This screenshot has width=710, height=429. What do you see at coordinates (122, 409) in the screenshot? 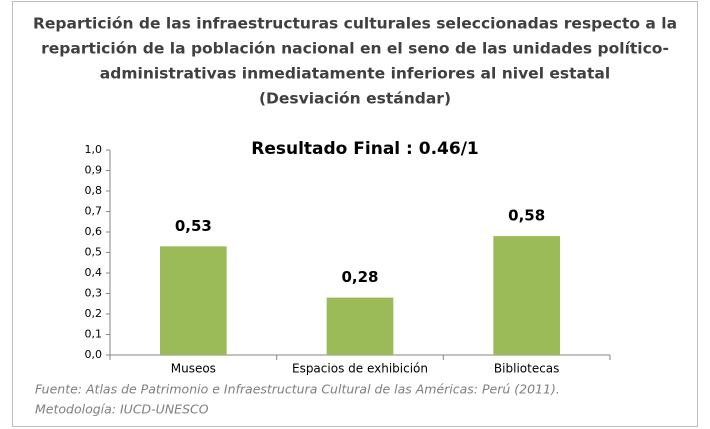
I see `source-note: Metodología: IUCD-UNESCO` at bounding box center [122, 409].